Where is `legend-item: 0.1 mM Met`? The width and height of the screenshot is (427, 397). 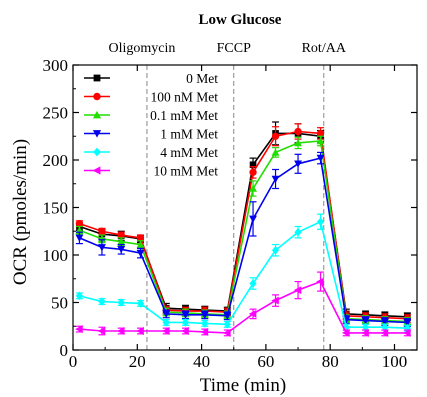 legend-item: 0.1 mM Met is located at coordinates (151, 115).